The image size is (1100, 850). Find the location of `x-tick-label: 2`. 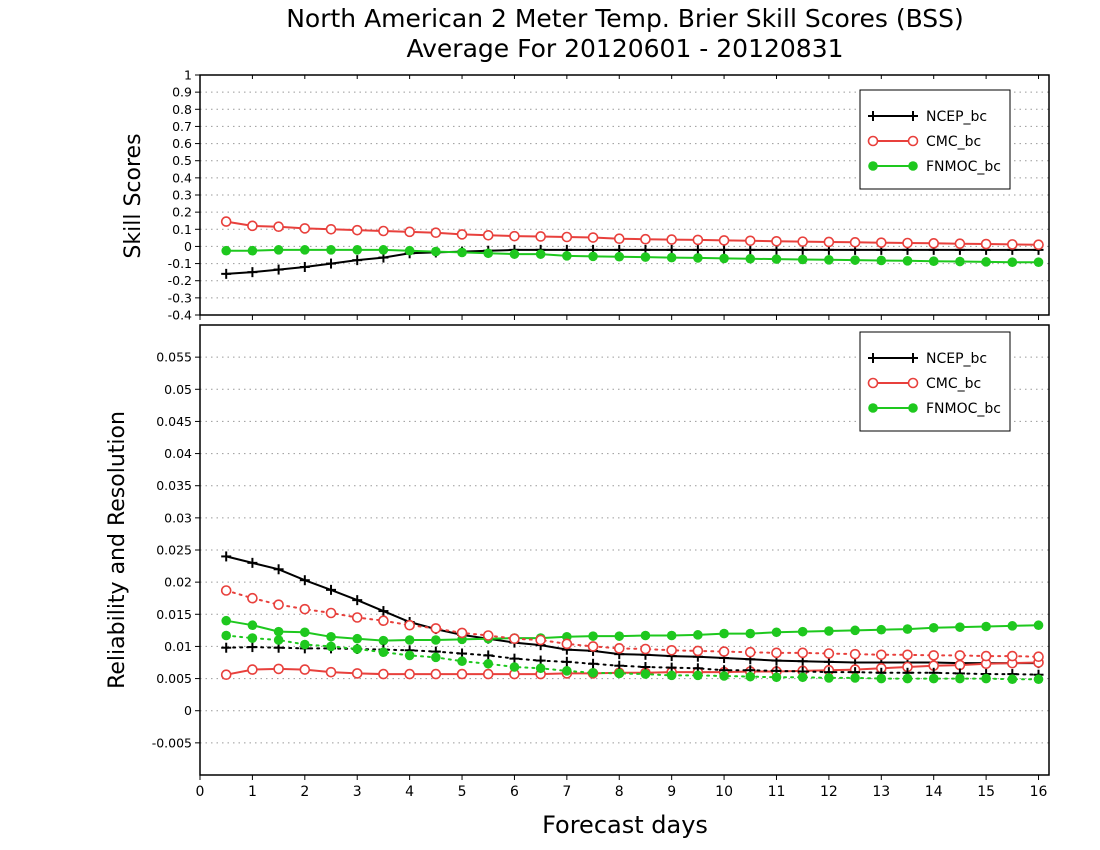

x-tick-label: 2 is located at coordinates (304, 792).